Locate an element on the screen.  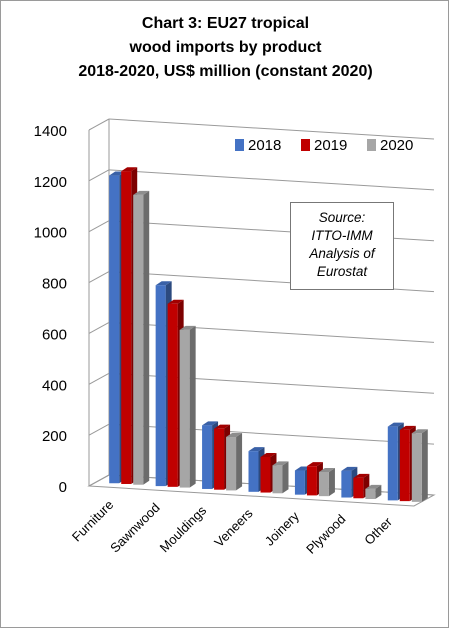
legend-label-2018: 2018 is located at coordinates (264, 145).